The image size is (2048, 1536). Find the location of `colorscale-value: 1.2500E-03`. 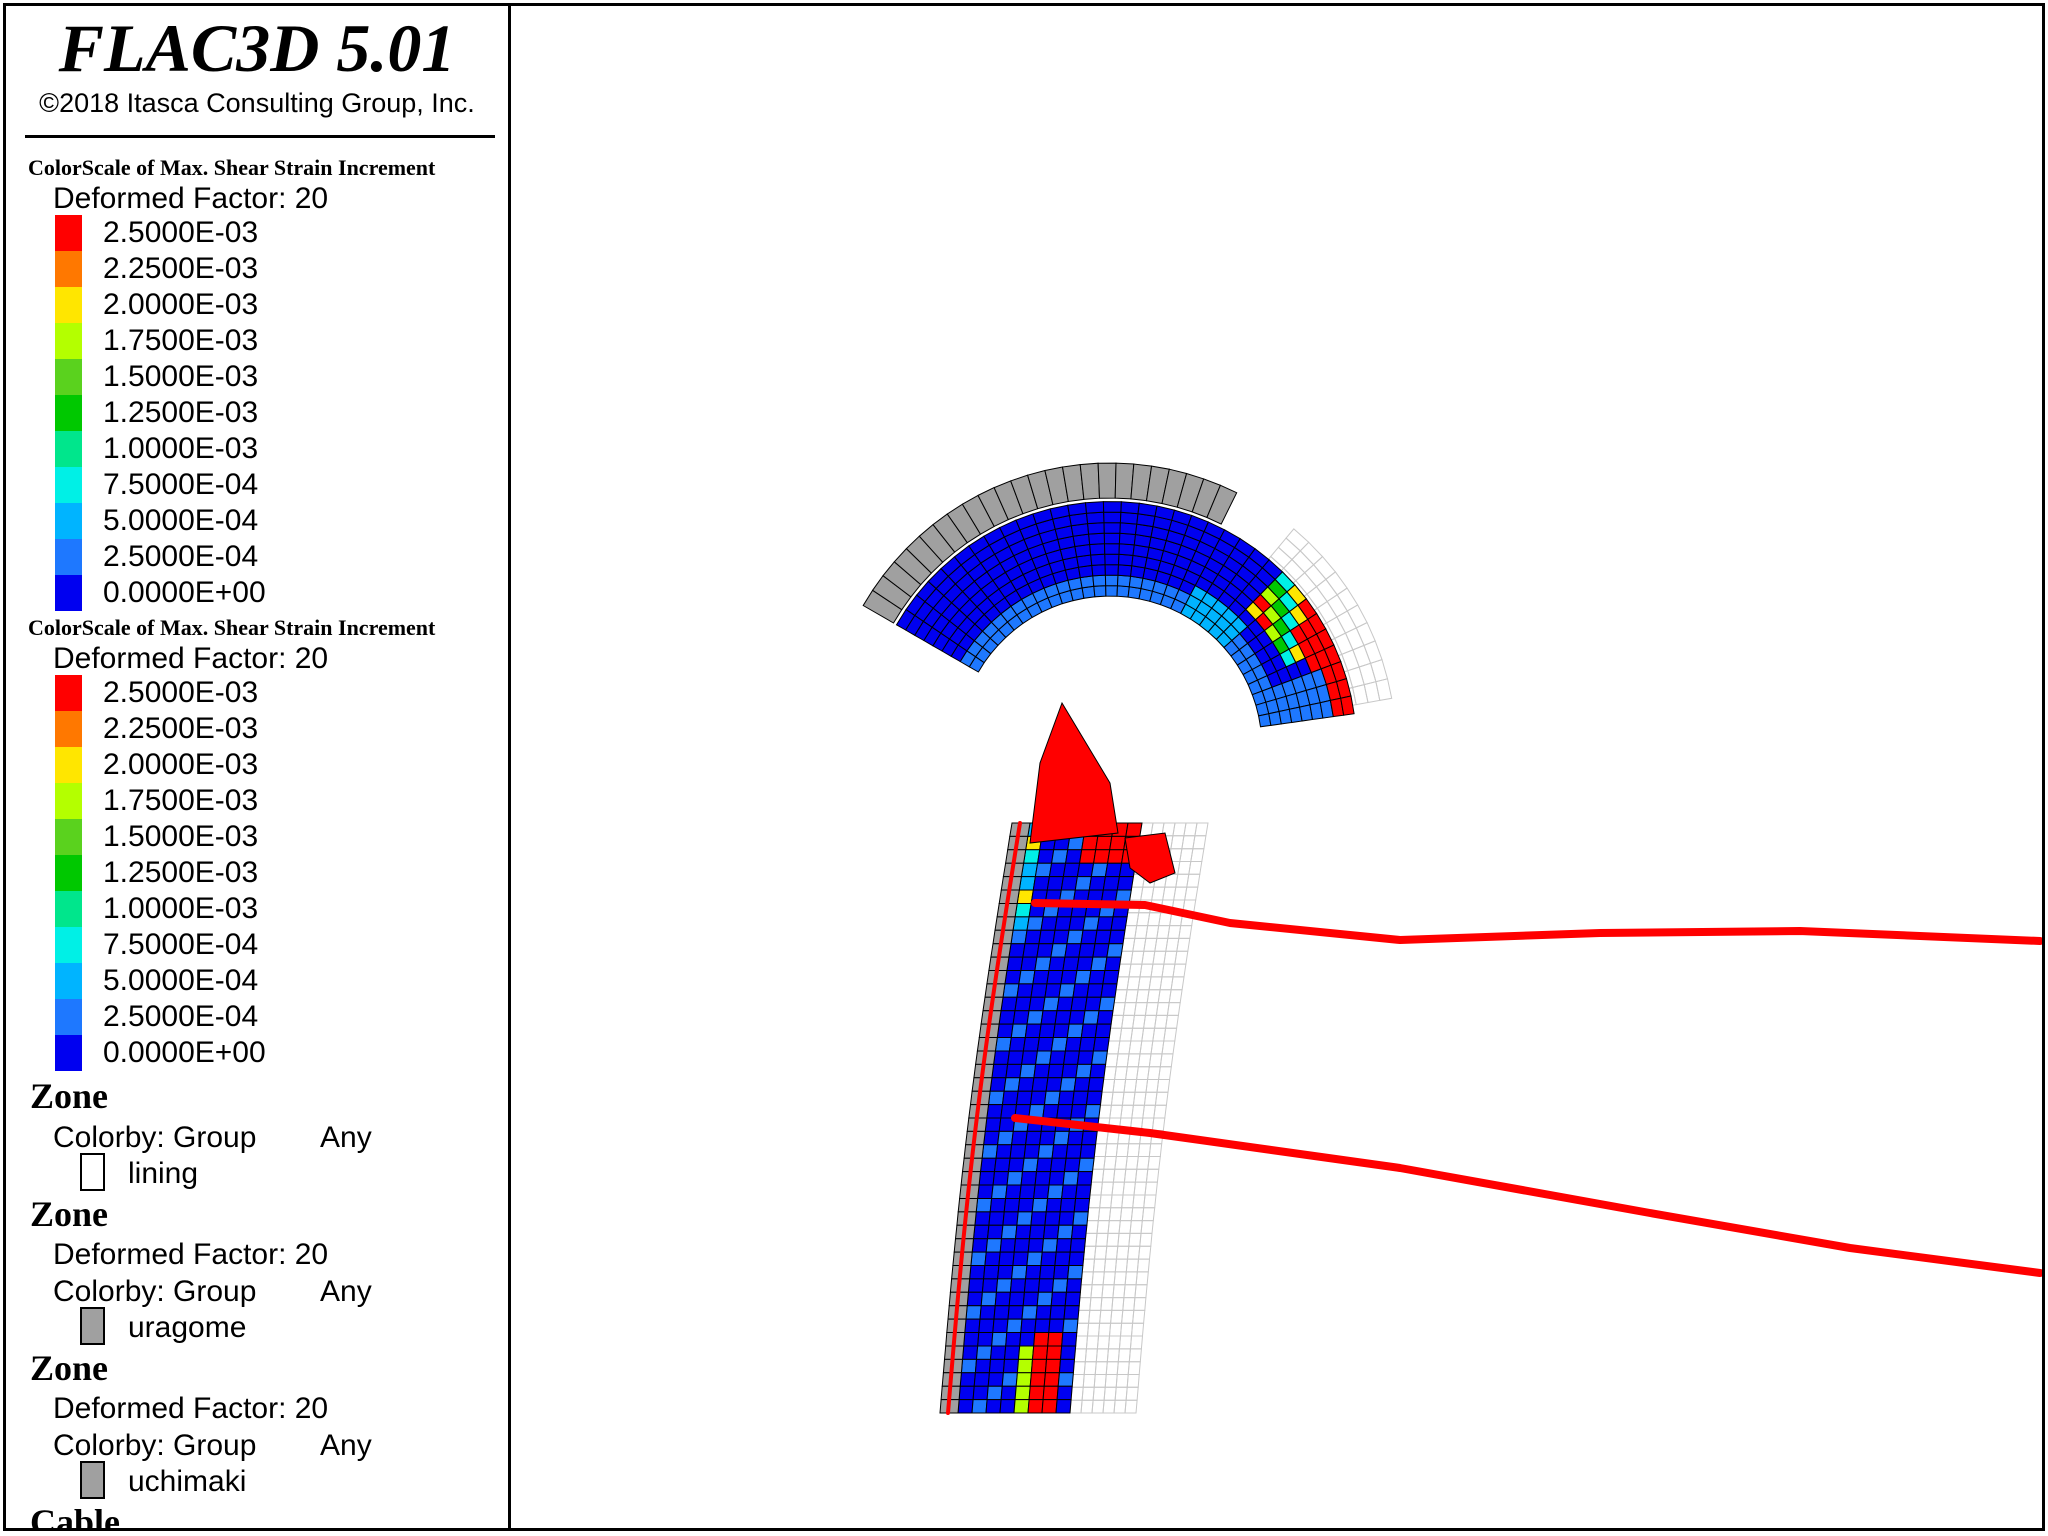

colorscale-value: 1.2500E-03 is located at coordinates (181, 412).